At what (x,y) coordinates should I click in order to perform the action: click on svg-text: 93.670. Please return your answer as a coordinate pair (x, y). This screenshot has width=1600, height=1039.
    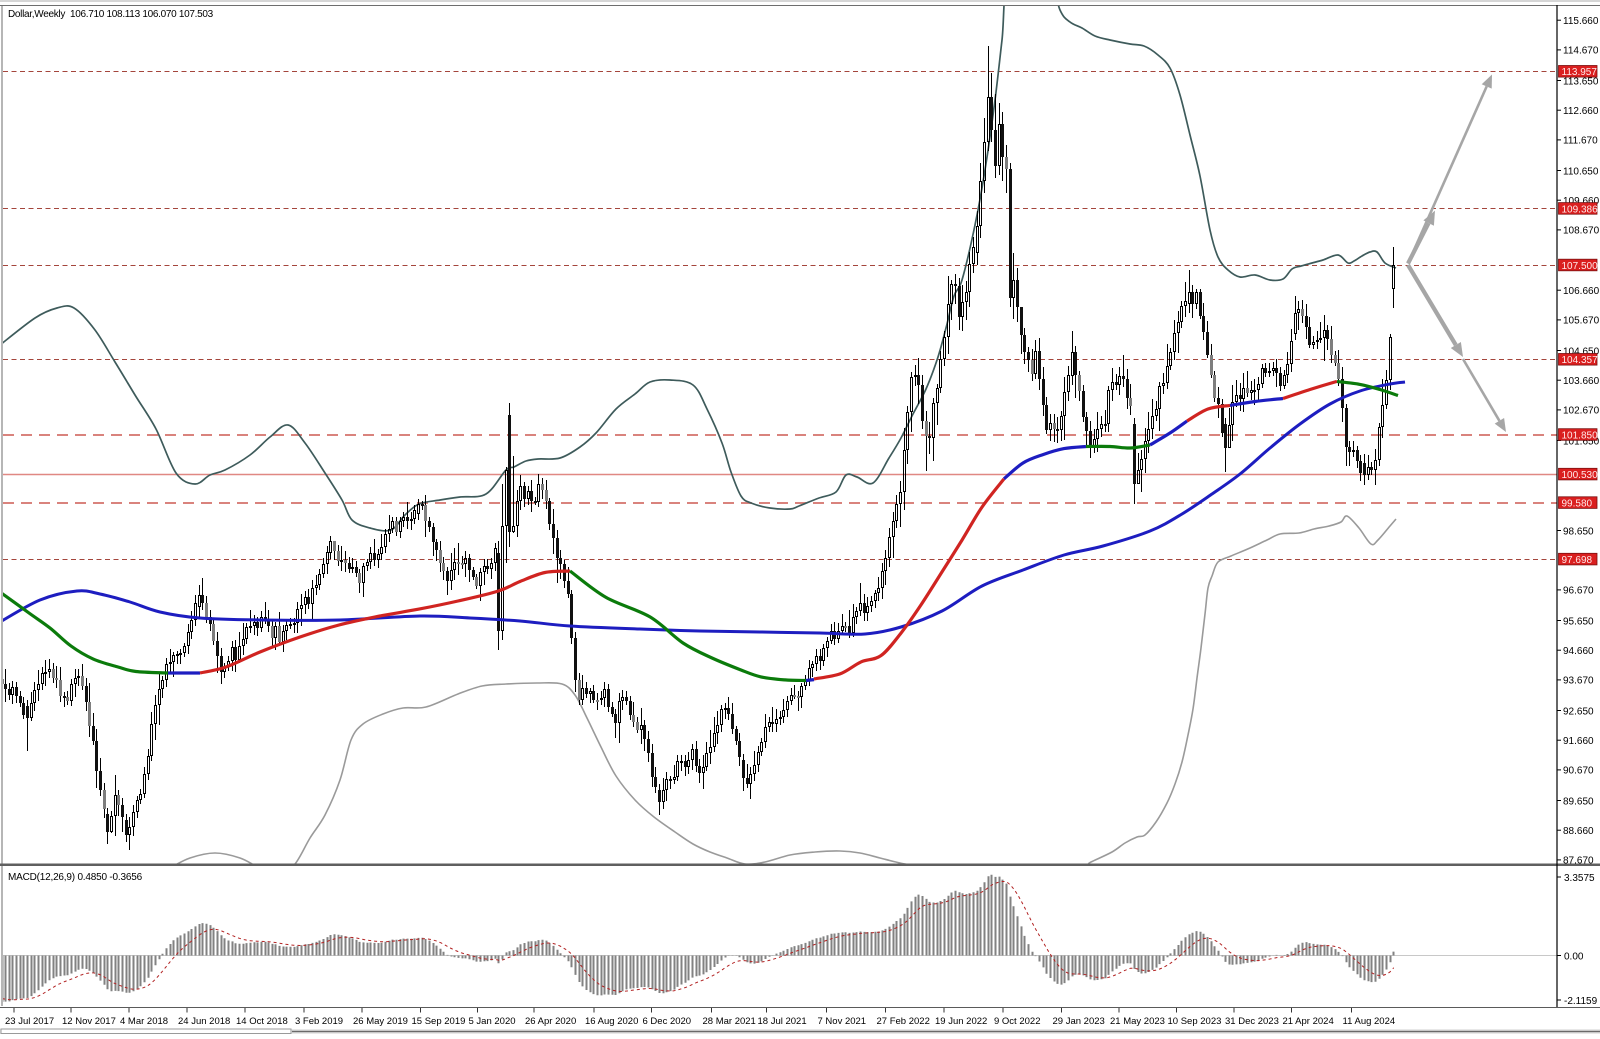
    Looking at the image, I should click on (1578, 681).